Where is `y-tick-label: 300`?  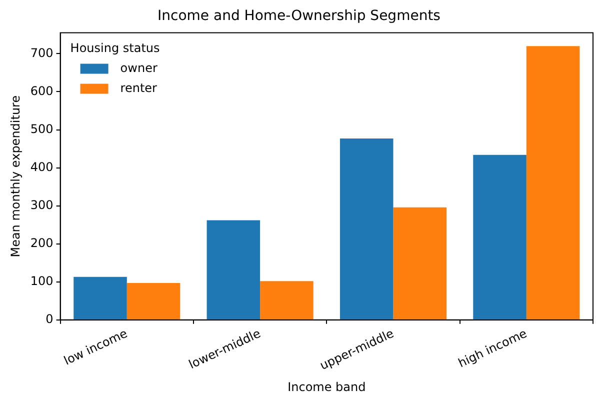
y-tick-label: 300 is located at coordinates (42, 205).